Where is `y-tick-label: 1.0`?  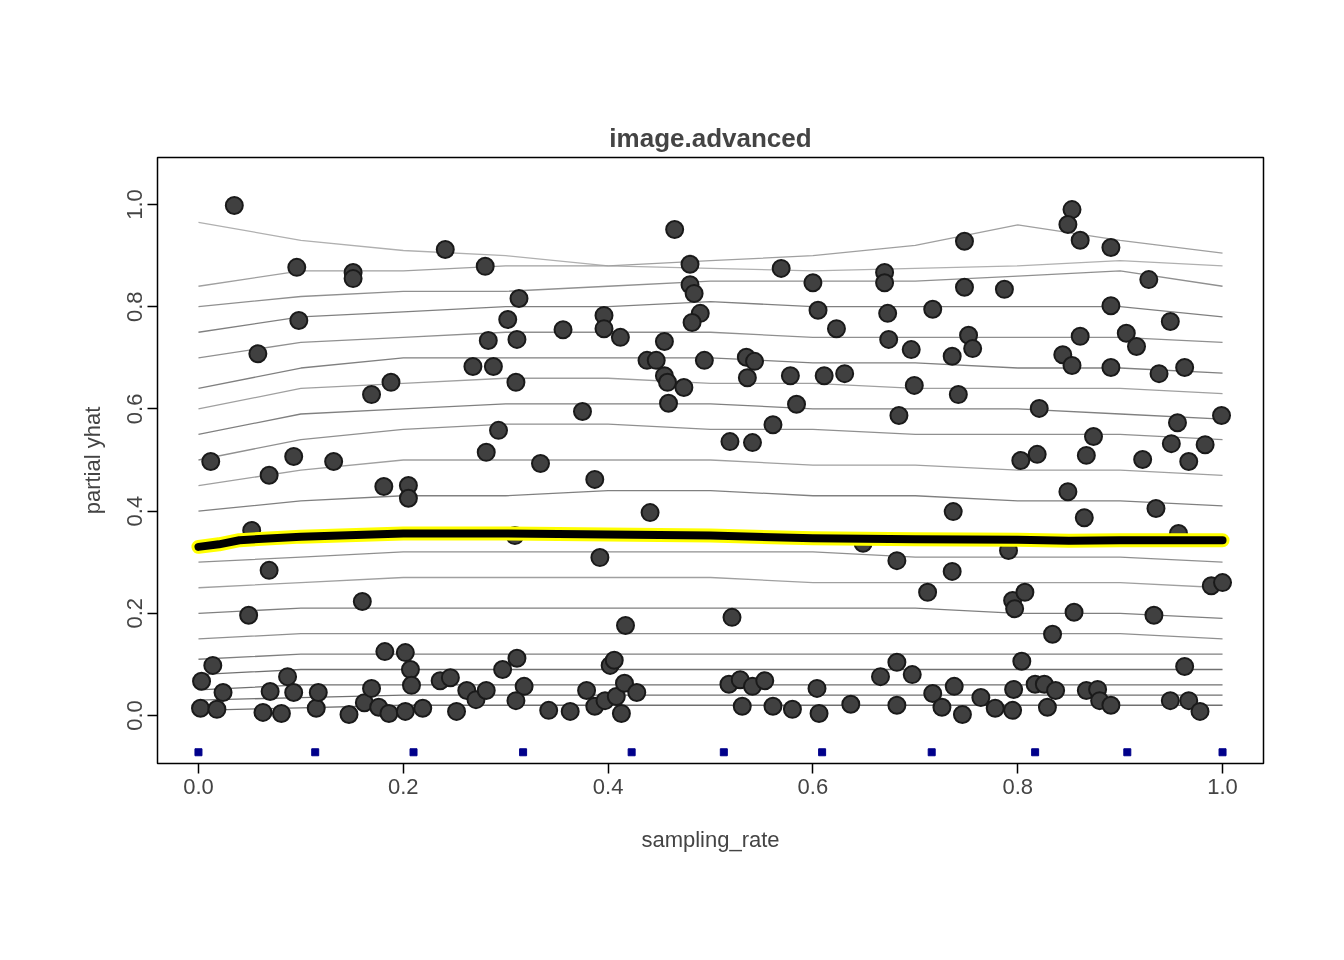
y-tick-label: 1.0 is located at coordinates (135, 204).